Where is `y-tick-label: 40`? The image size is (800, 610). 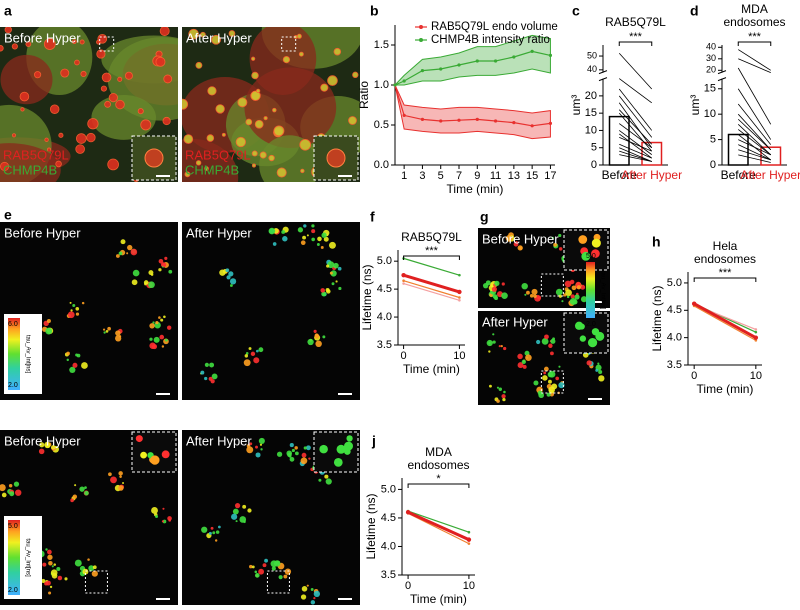
y-tick-label: 40 is located at coordinates (711, 47).